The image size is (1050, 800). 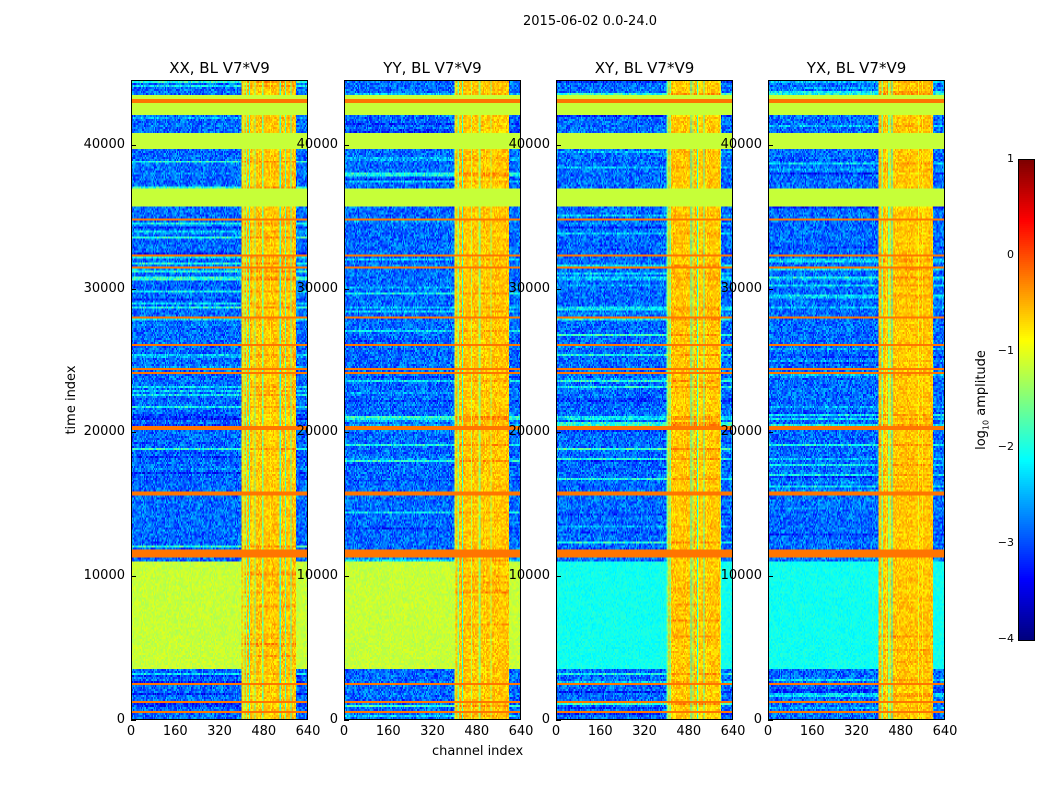 What do you see at coordinates (71, 400) in the screenshot?
I see `y-axis-label: time index` at bounding box center [71, 400].